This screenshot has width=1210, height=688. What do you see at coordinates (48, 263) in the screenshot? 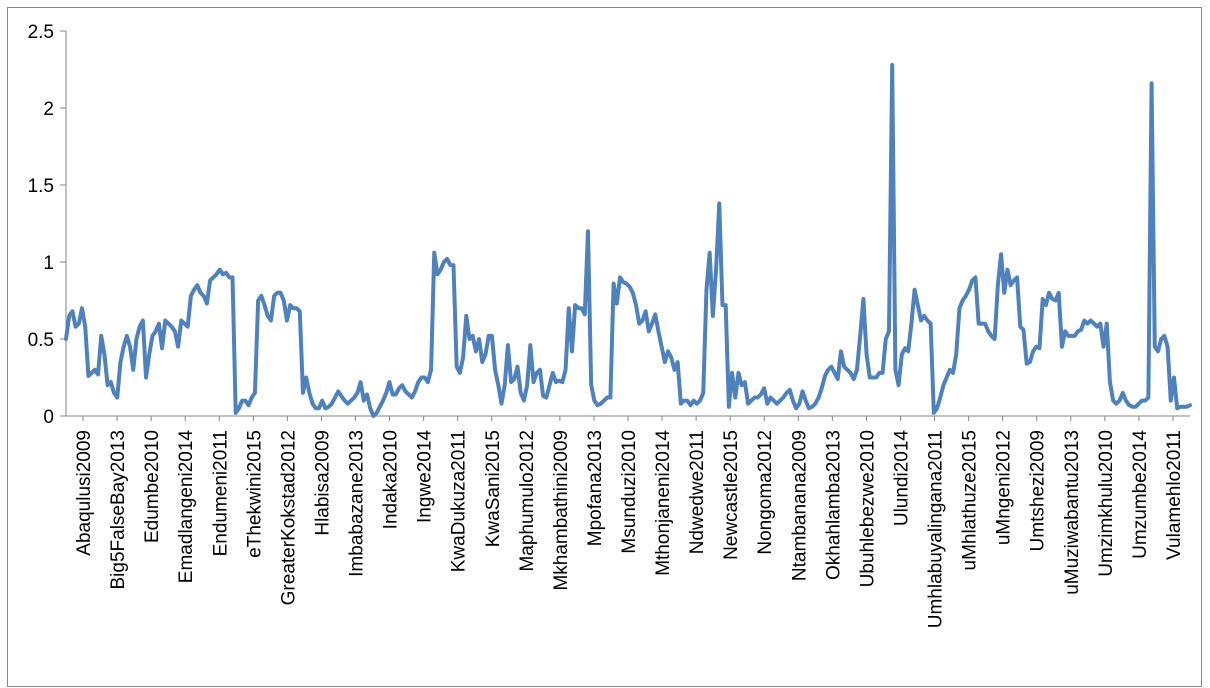
I see `y-tick-label: 1` at bounding box center [48, 263].